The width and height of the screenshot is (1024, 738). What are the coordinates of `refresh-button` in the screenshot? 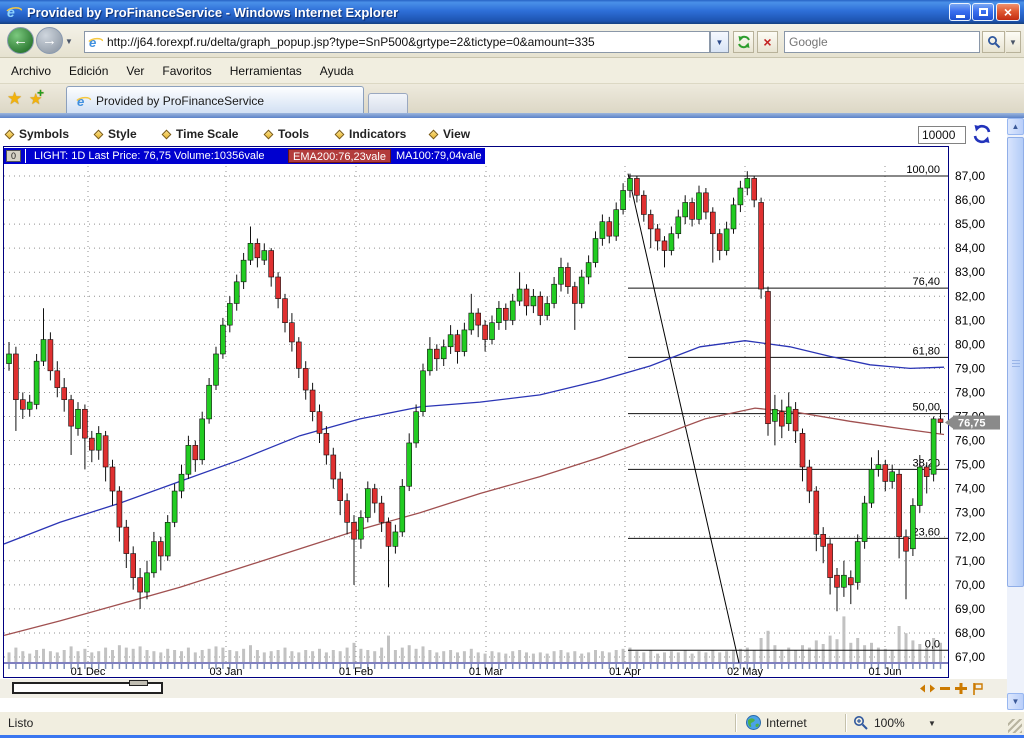 It's located at (743, 42).